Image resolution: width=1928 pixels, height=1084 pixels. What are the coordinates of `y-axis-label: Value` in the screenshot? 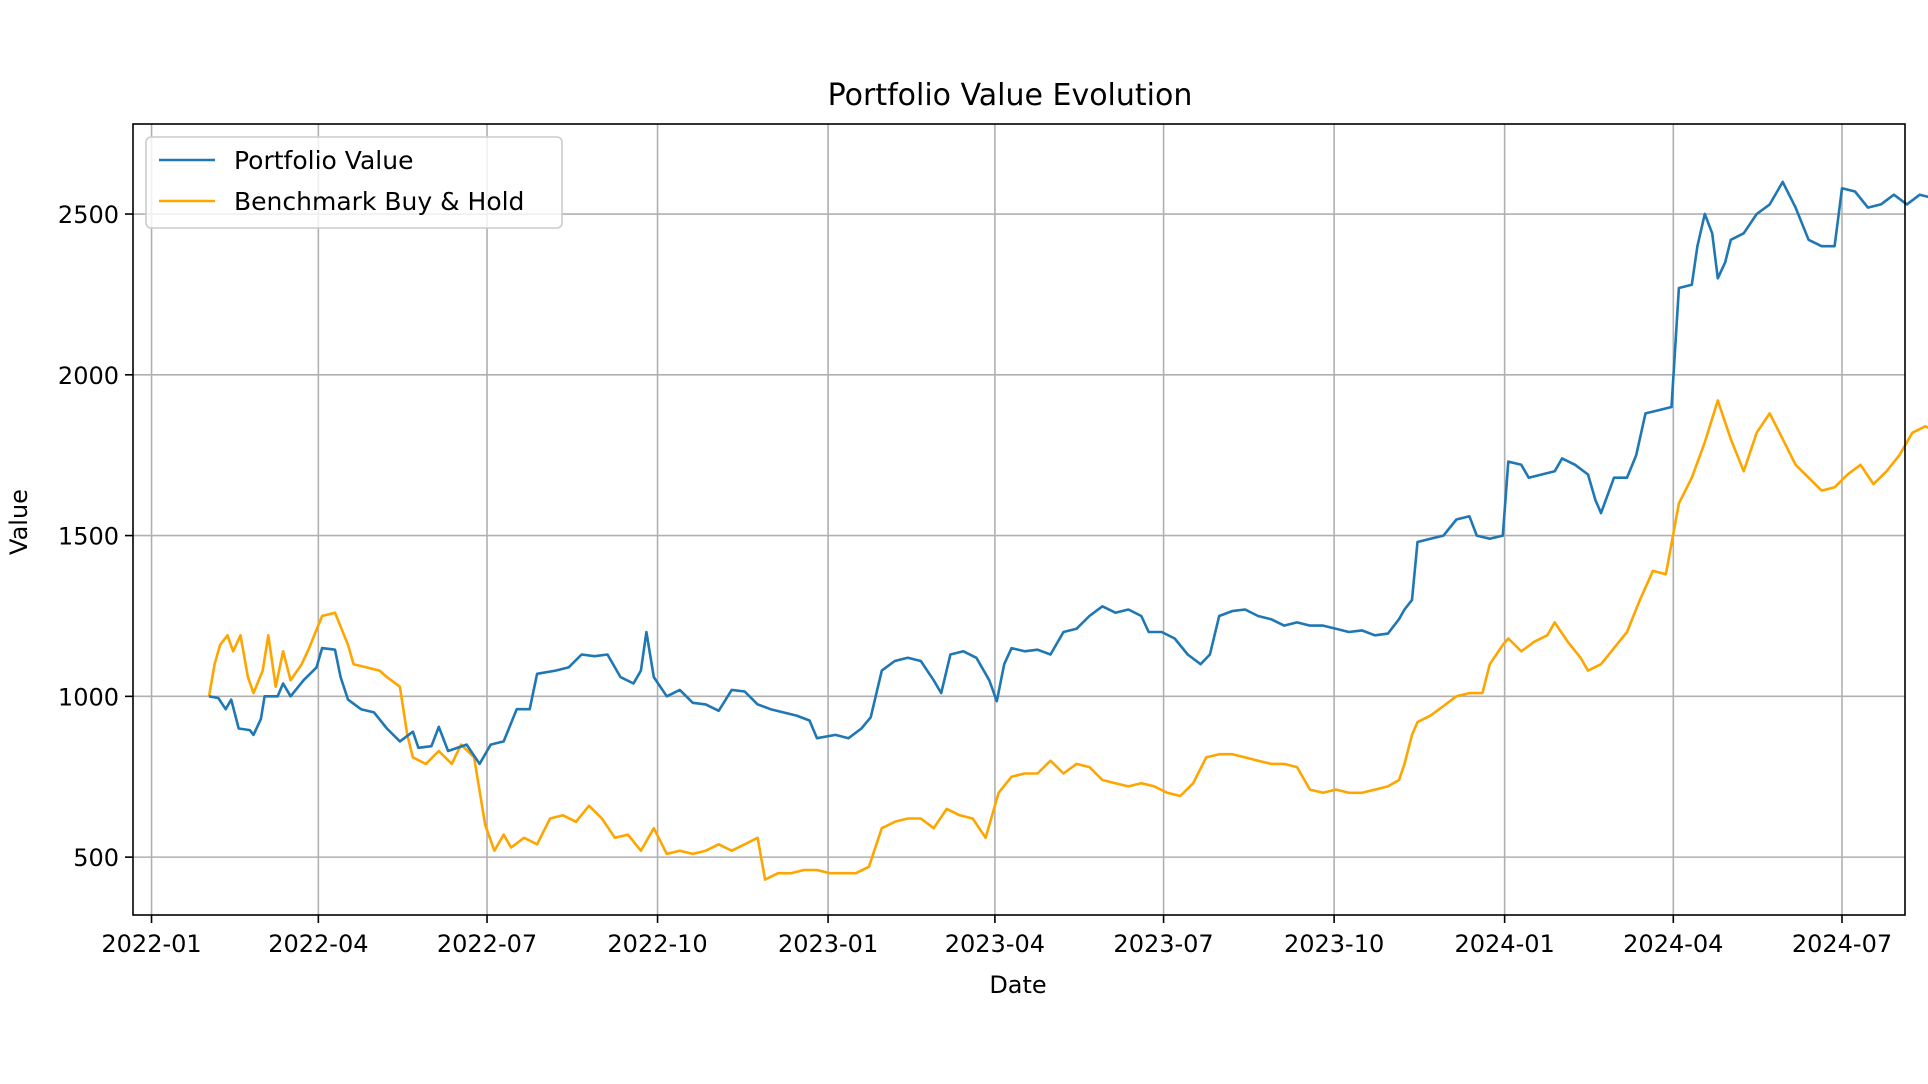 It's located at (19, 522).